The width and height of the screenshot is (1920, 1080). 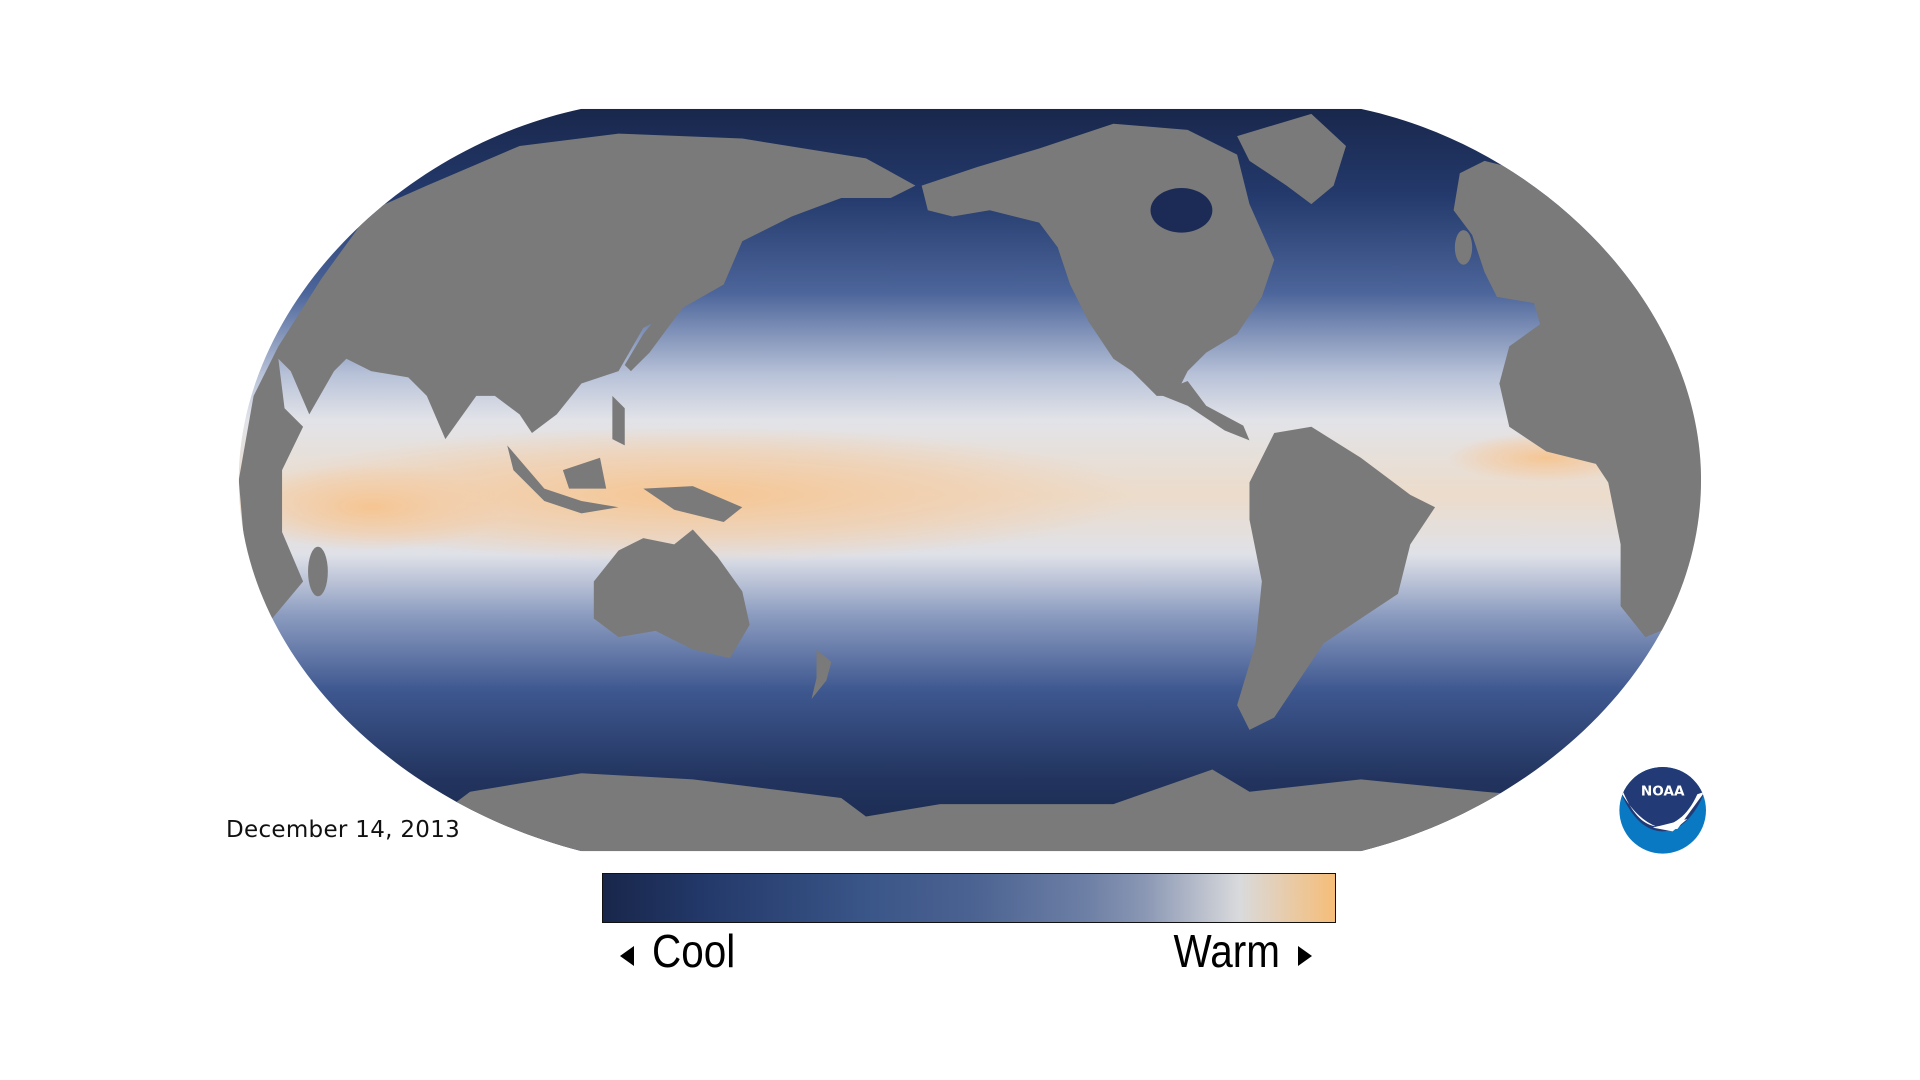 I want to click on legend-warm-label: Warm, so click(x=1226, y=951).